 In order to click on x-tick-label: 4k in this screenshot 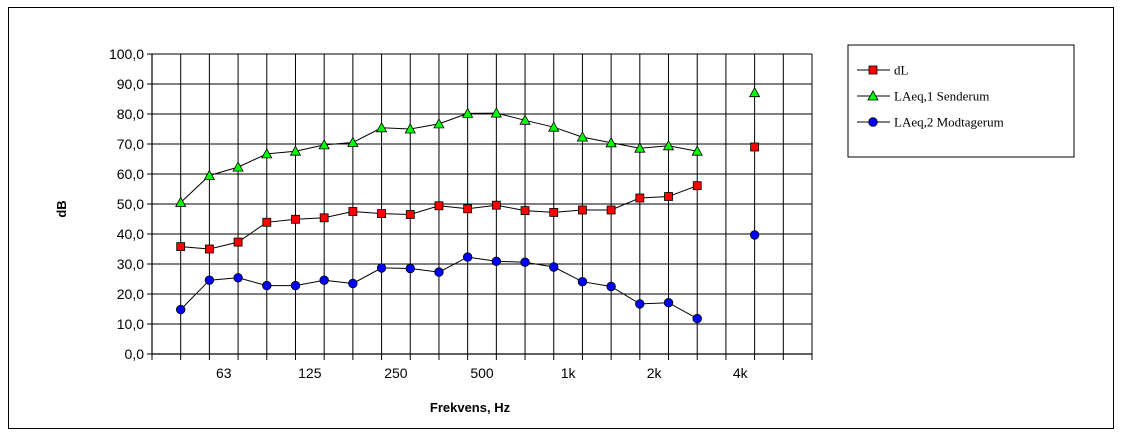, I will do `click(741, 373)`.